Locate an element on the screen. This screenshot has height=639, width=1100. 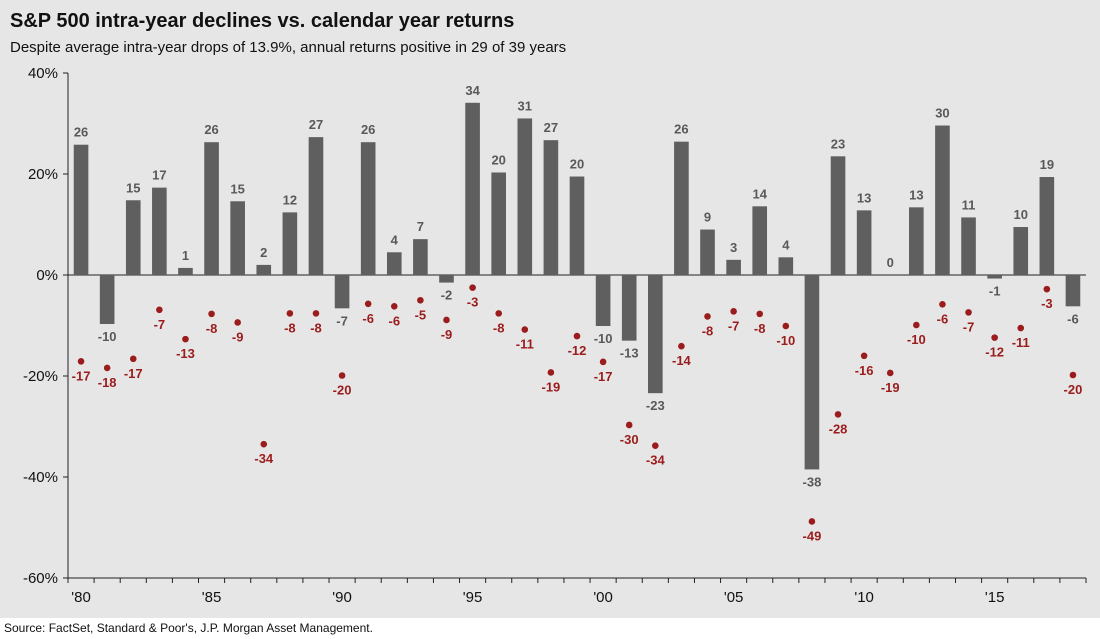
return-label: 10 is located at coordinates (1021, 214).